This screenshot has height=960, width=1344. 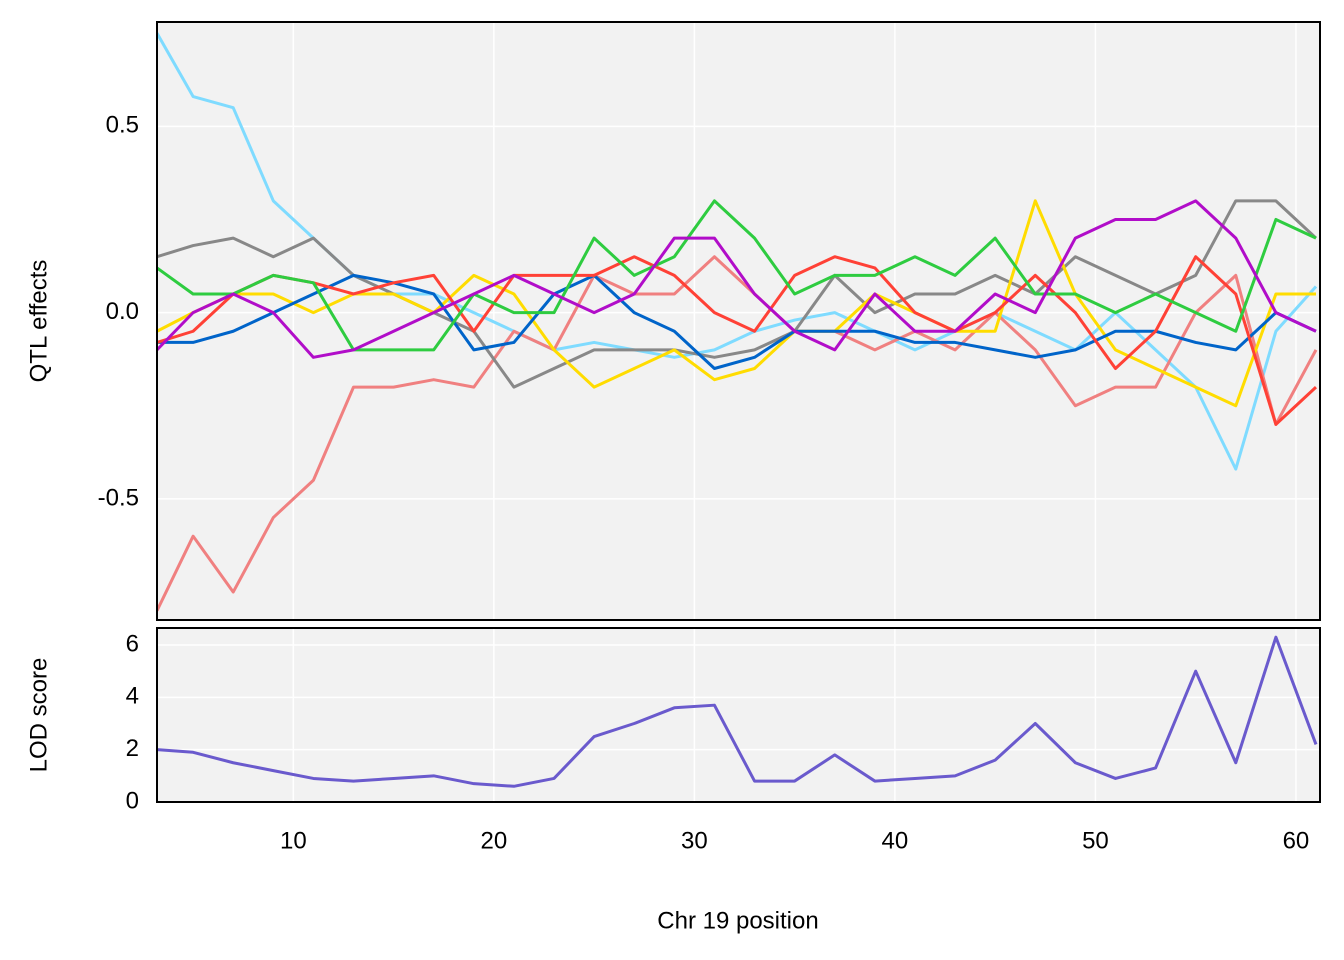 I want to click on x-tick-label: 10, so click(x=293, y=840).